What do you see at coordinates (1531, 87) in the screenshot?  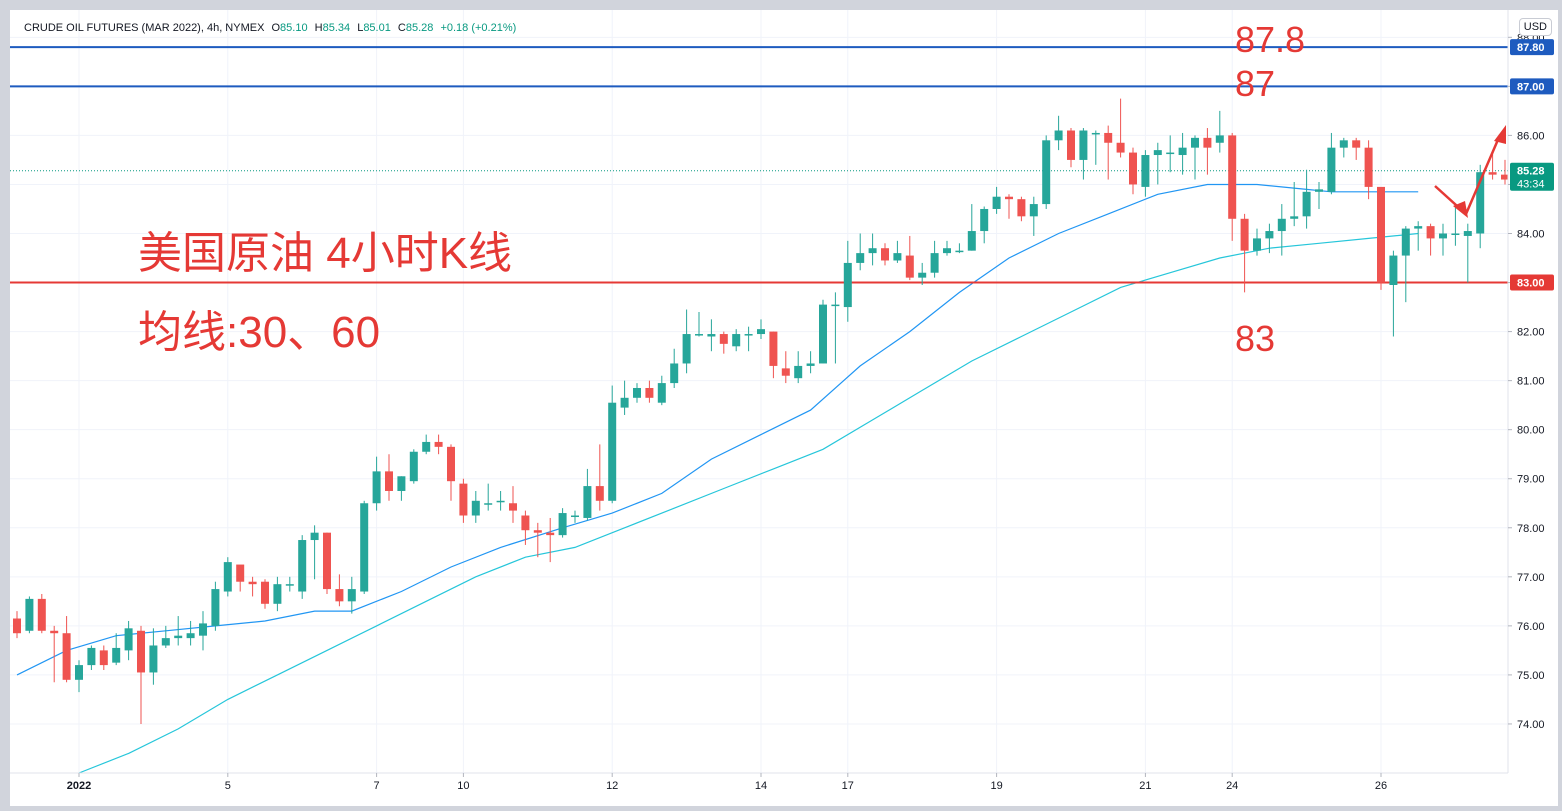 I see `level-price-badge-label: 87.00` at bounding box center [1531, 87].